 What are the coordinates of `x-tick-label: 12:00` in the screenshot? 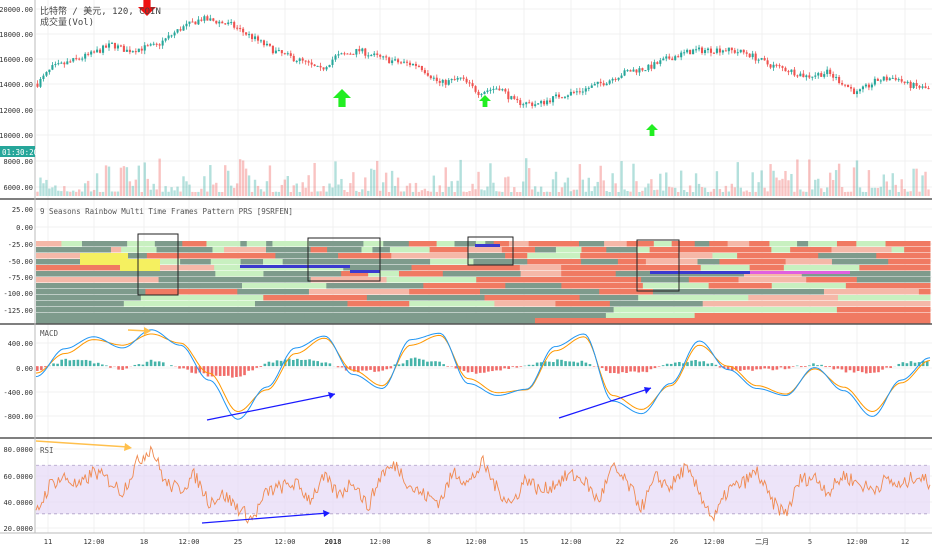 It's located at (475, 542).